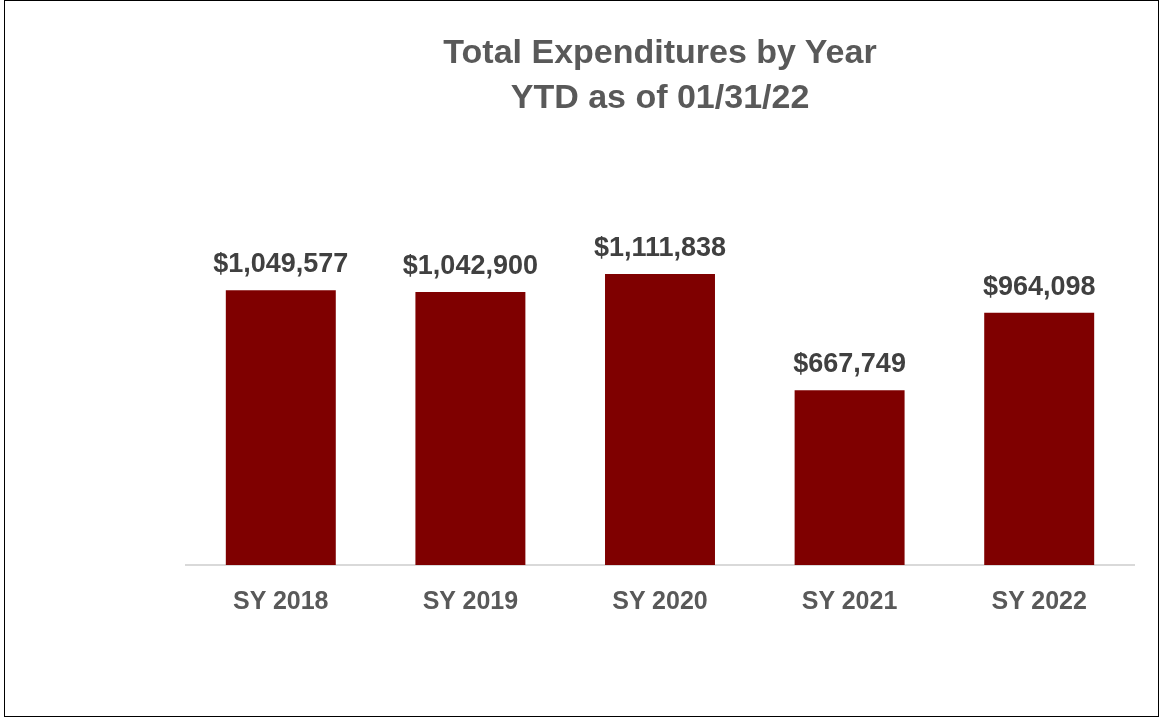 The width and height of the screenshot is (1161, 720). Describe the element at coordinates (849, 599) in the screenshot. I see `x-tick-label: SY 2021` at that location.